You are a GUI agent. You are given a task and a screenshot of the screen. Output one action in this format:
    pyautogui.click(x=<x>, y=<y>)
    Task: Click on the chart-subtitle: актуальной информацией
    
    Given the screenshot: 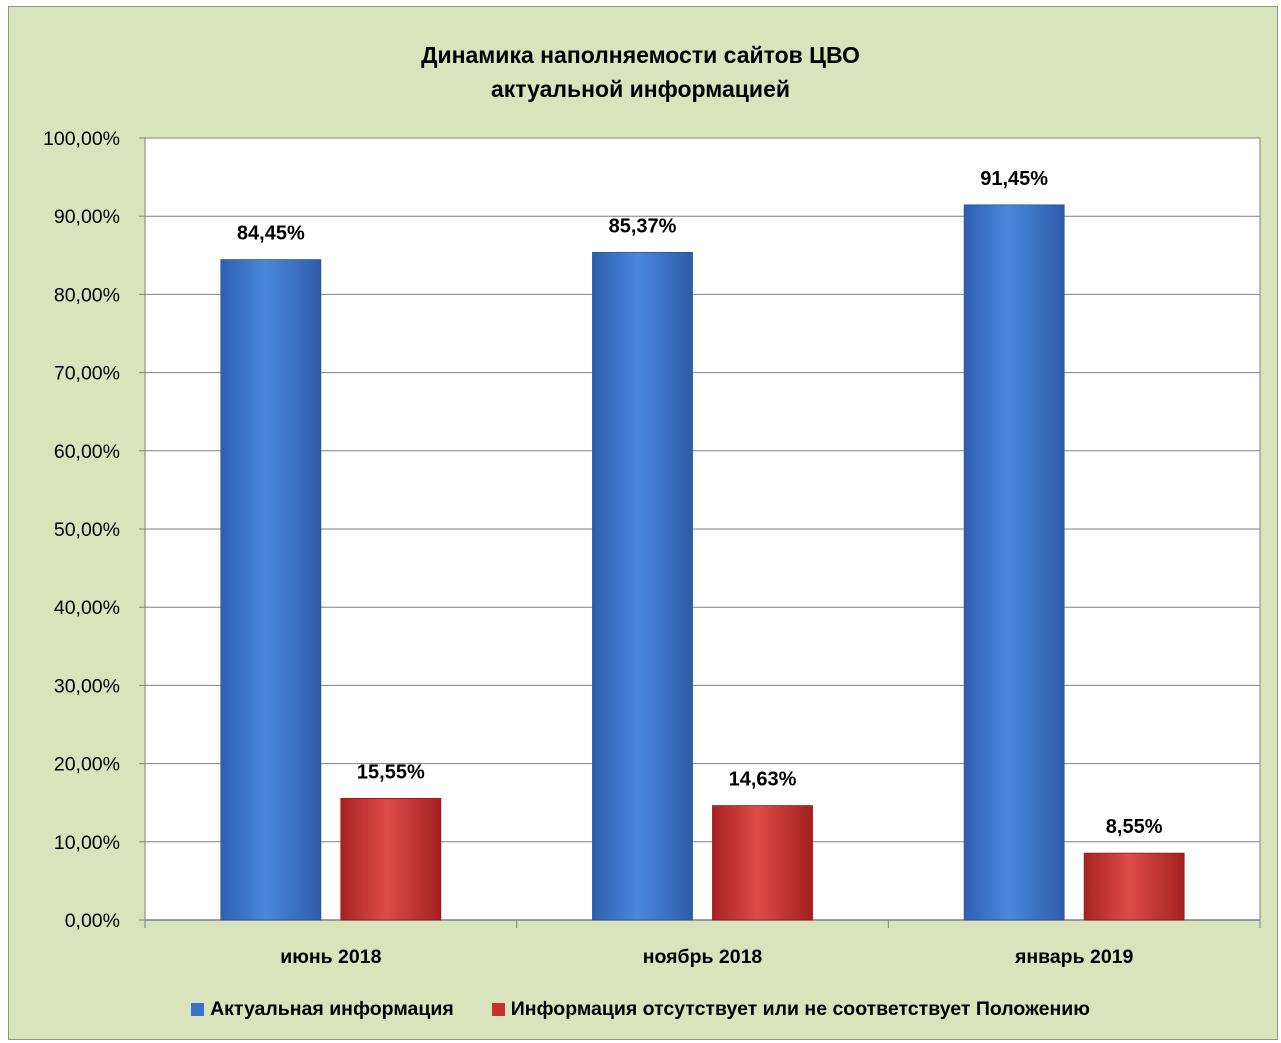 What is the action you would take?
    pyautogui.click(x=640, y=89)
    